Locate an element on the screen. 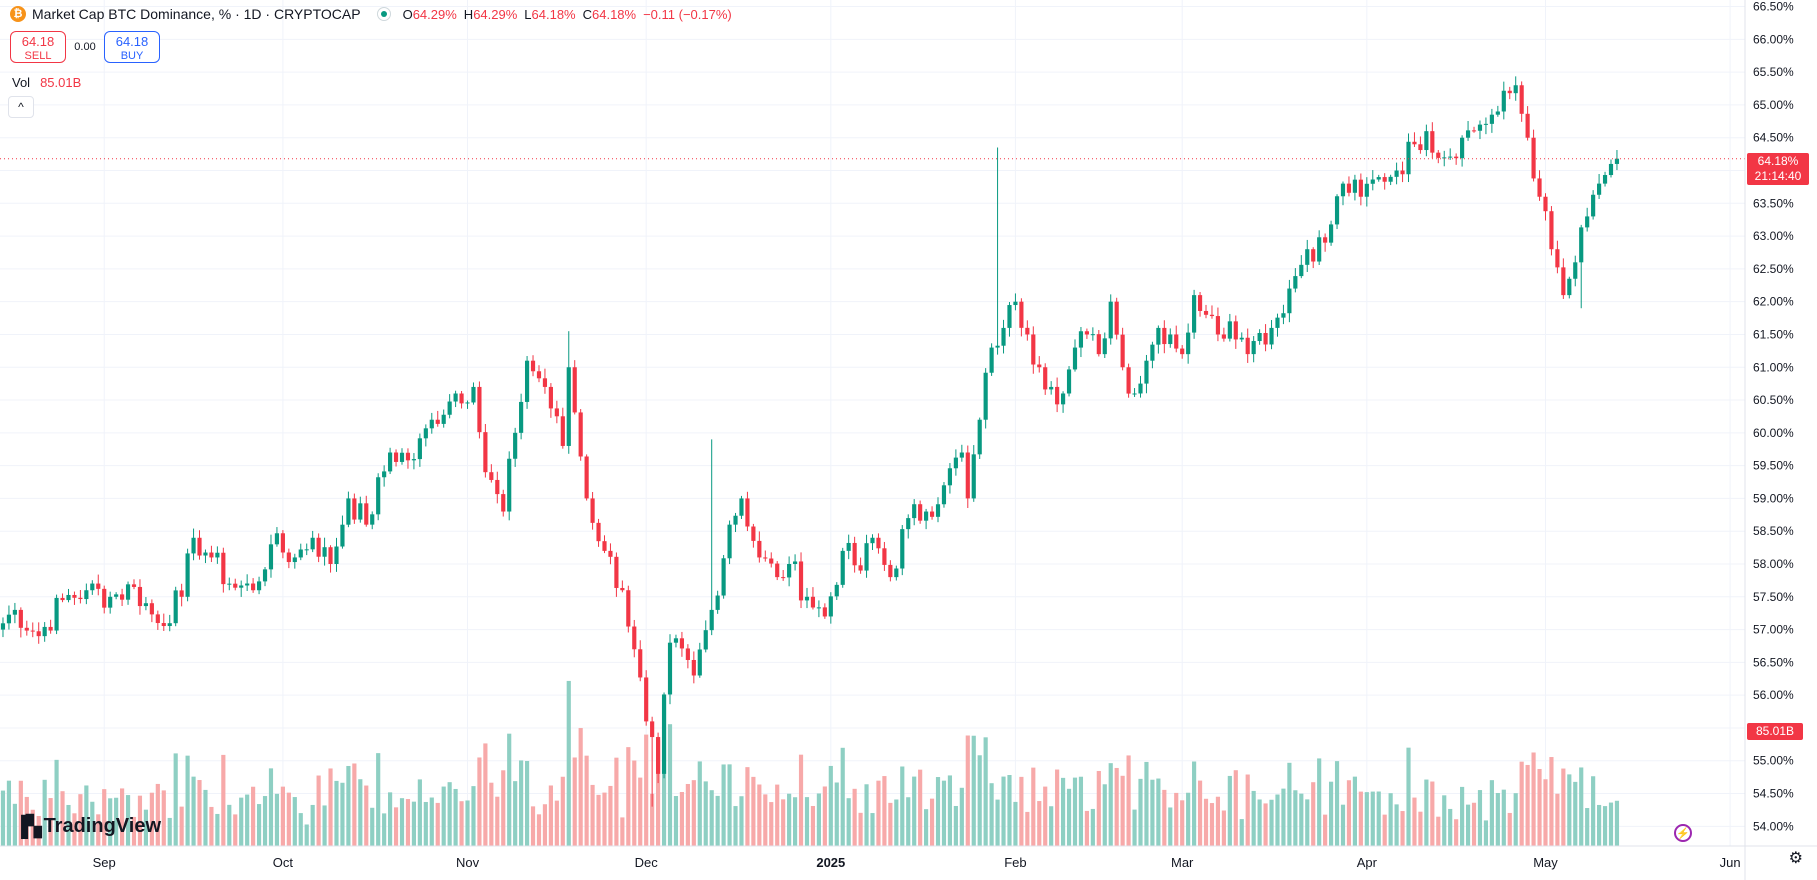 This screenshot has height=880, width=1817. gear-icon: ⚙ is located at coordinates (1795, 858).